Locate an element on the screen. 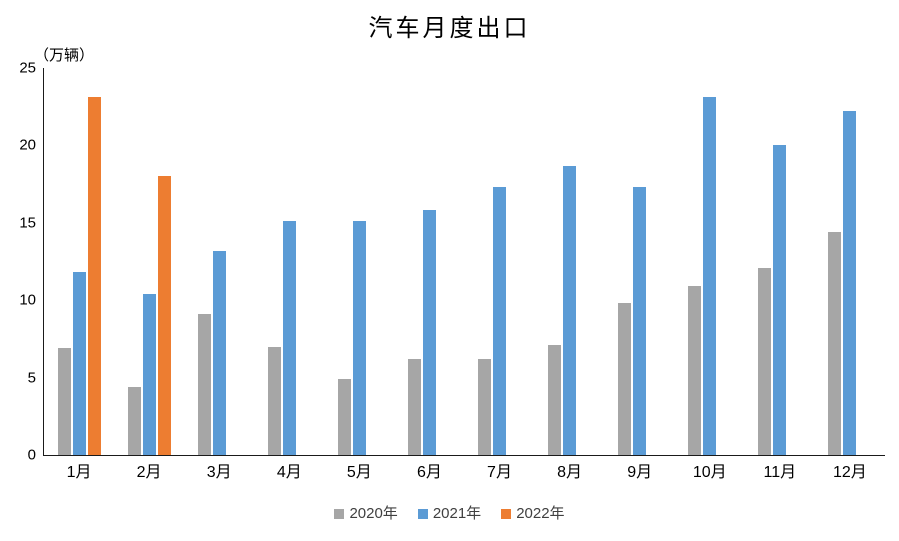 Image resolution: width=899 pixels, height=541 pixels. bar-2020年-1月 is located at coordinates (64, 401).